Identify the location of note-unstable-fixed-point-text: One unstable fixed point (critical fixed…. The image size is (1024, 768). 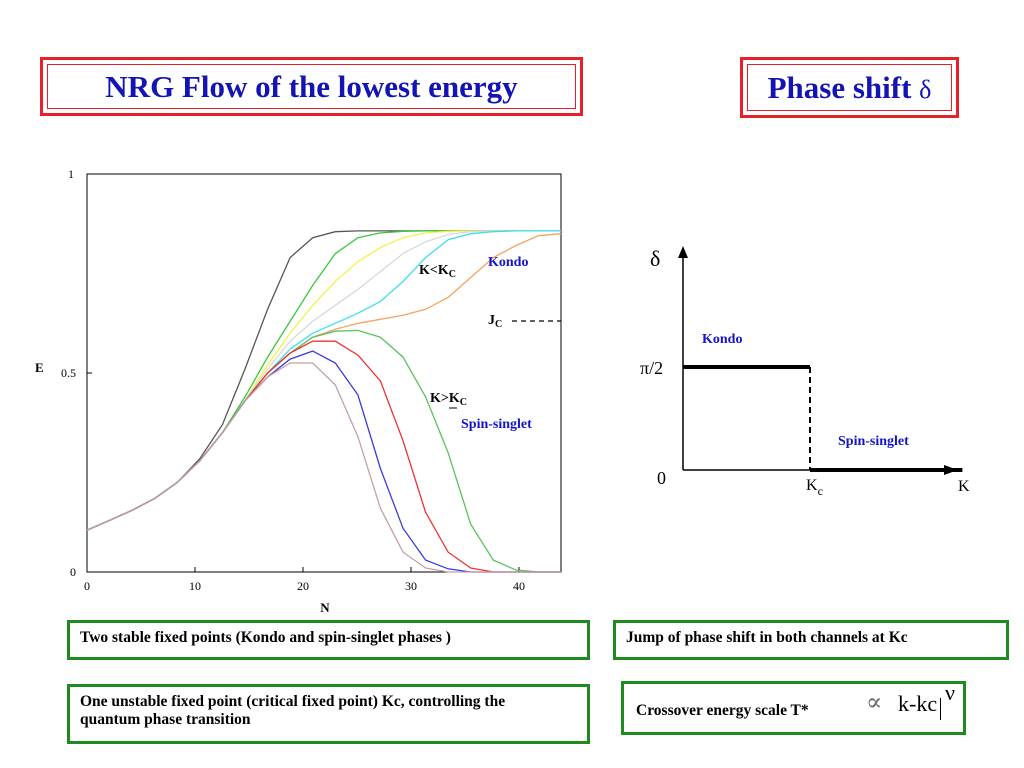
(293, 710).